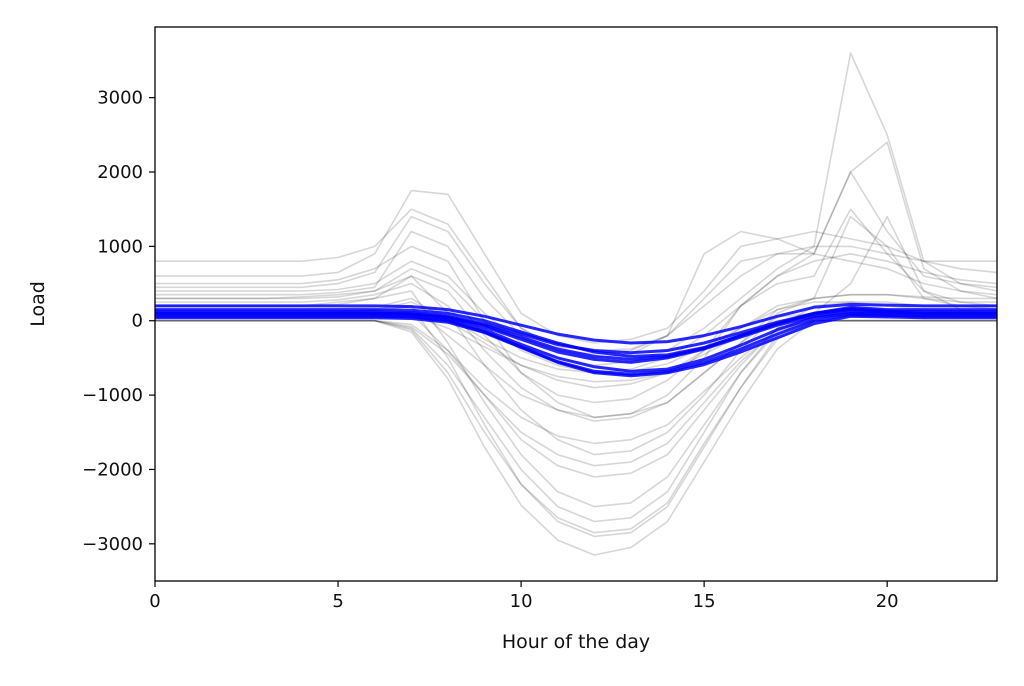 This screenshot has height=686, width=1024. Describe the element at coordinates (337, 601) in the screenshot. I see `x-tick-label: 5` at that location.